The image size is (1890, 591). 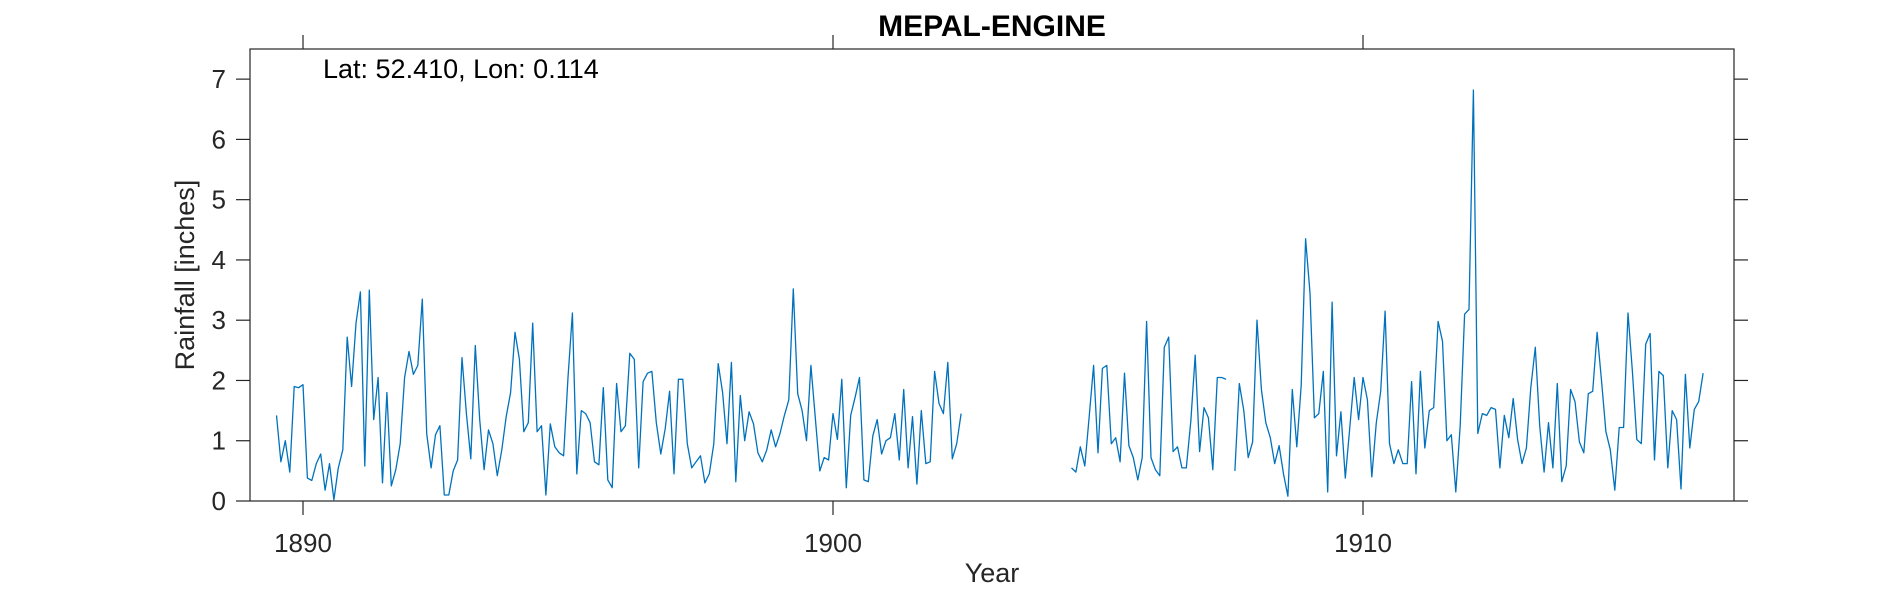 What do you see at coordinates (219, 320) in the screenshot?
I see `y-tick-label: 3` at bounding box center [219, 320].